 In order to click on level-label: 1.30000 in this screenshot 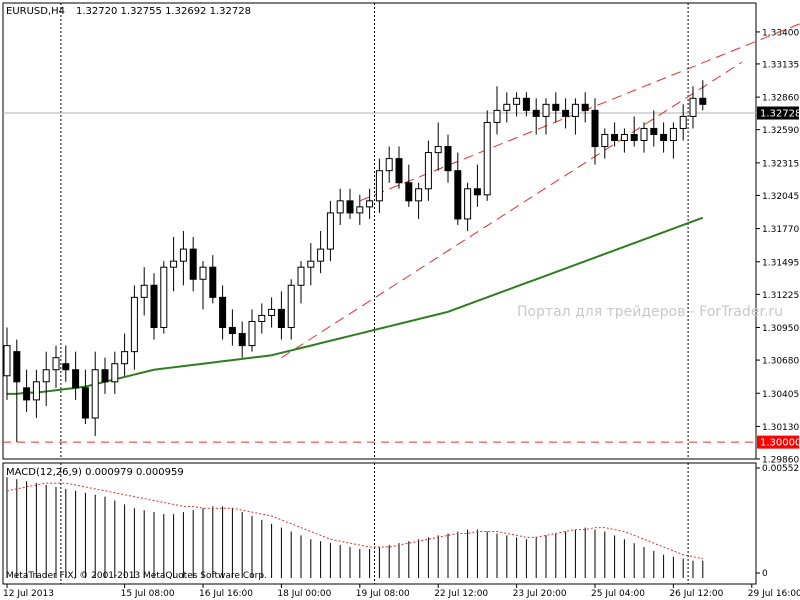, I will do `click(780, 443)`.